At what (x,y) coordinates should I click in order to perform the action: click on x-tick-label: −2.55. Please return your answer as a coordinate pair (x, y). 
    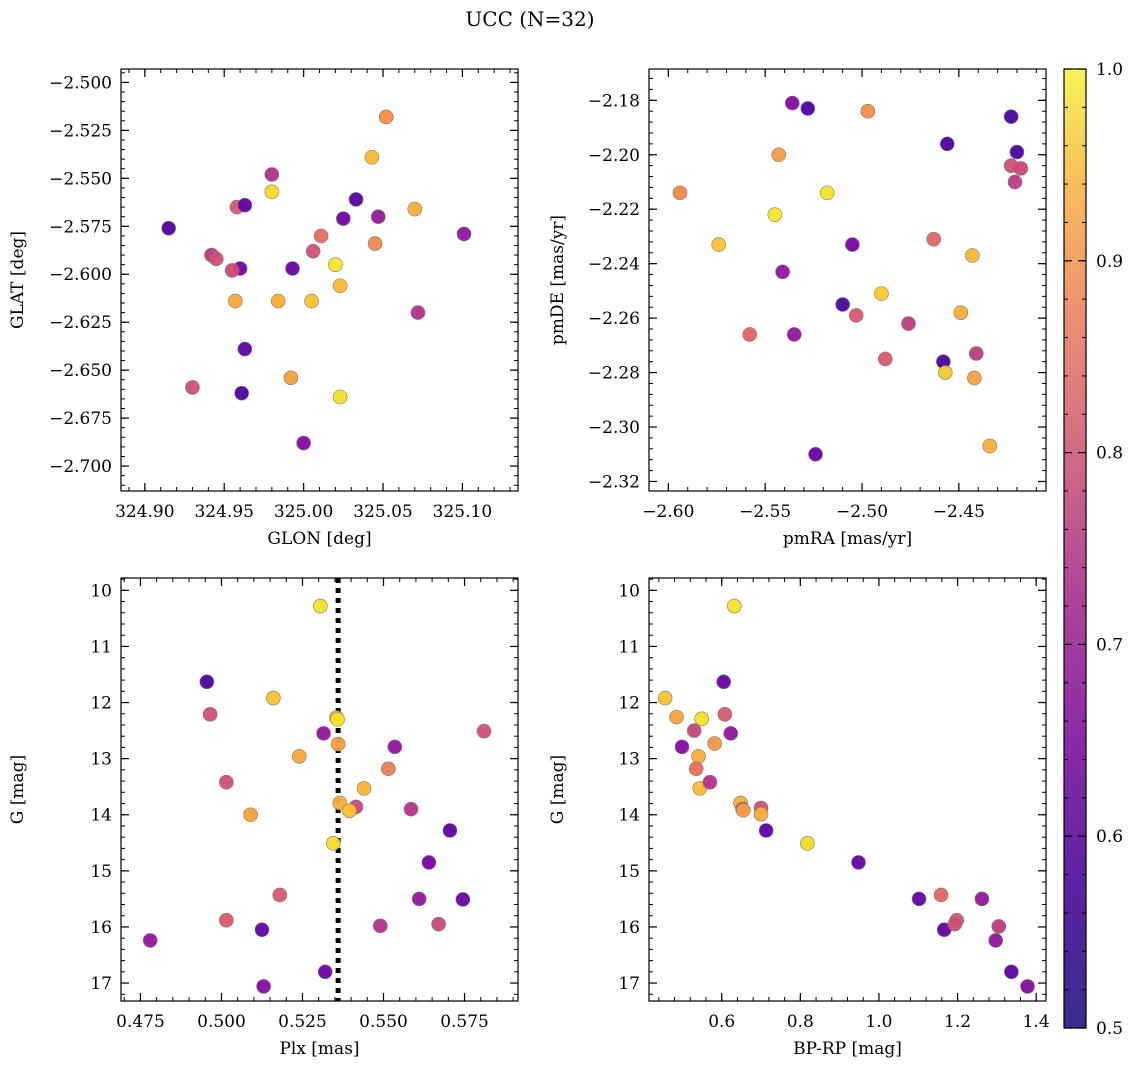
    Looking at the image, I should click on (765, 512).